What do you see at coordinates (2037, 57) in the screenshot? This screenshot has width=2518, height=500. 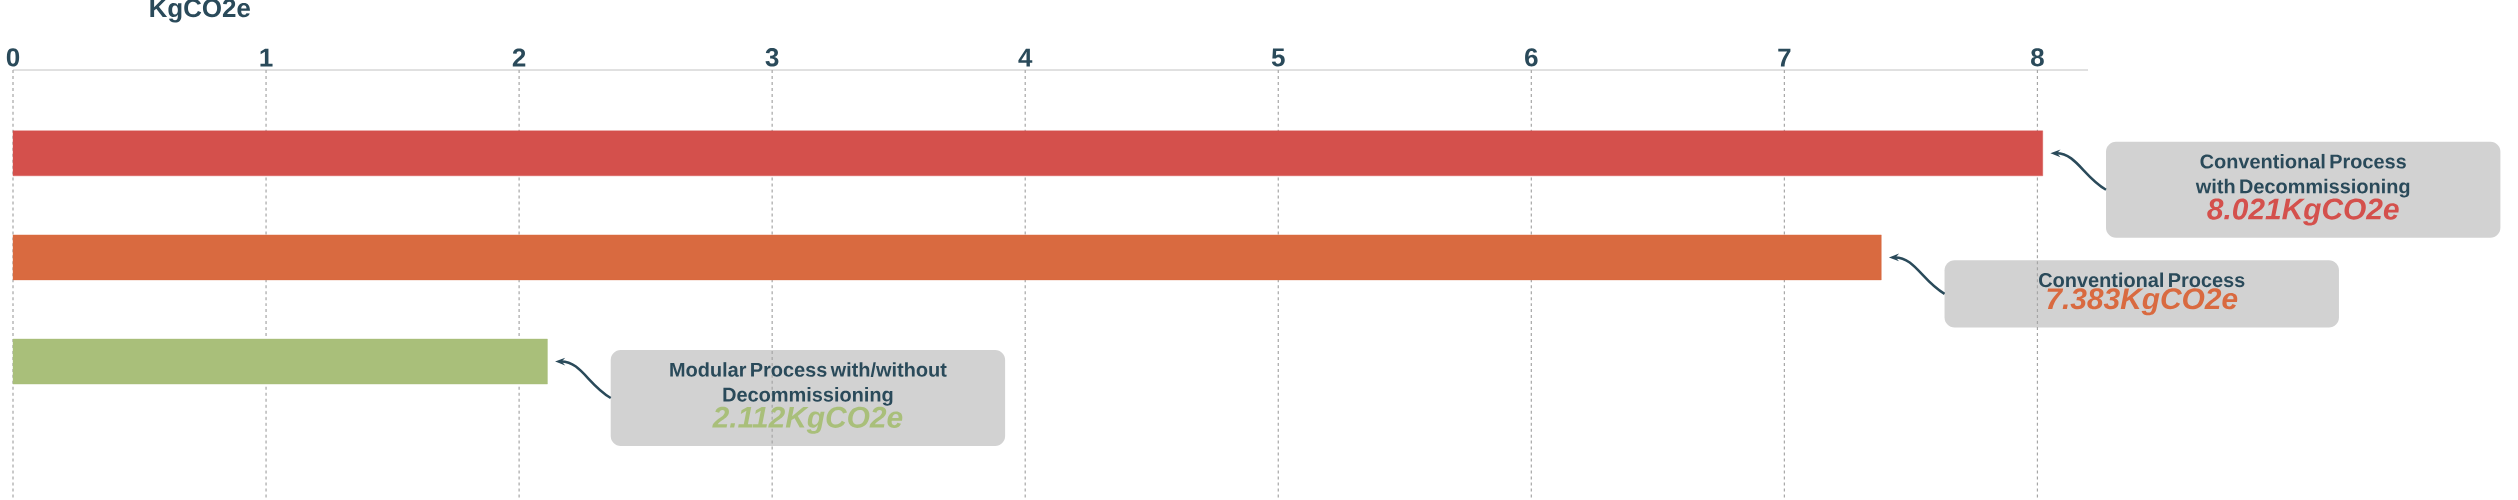 I see `x-tick-label: 8` at bounding box center [2037, 57].